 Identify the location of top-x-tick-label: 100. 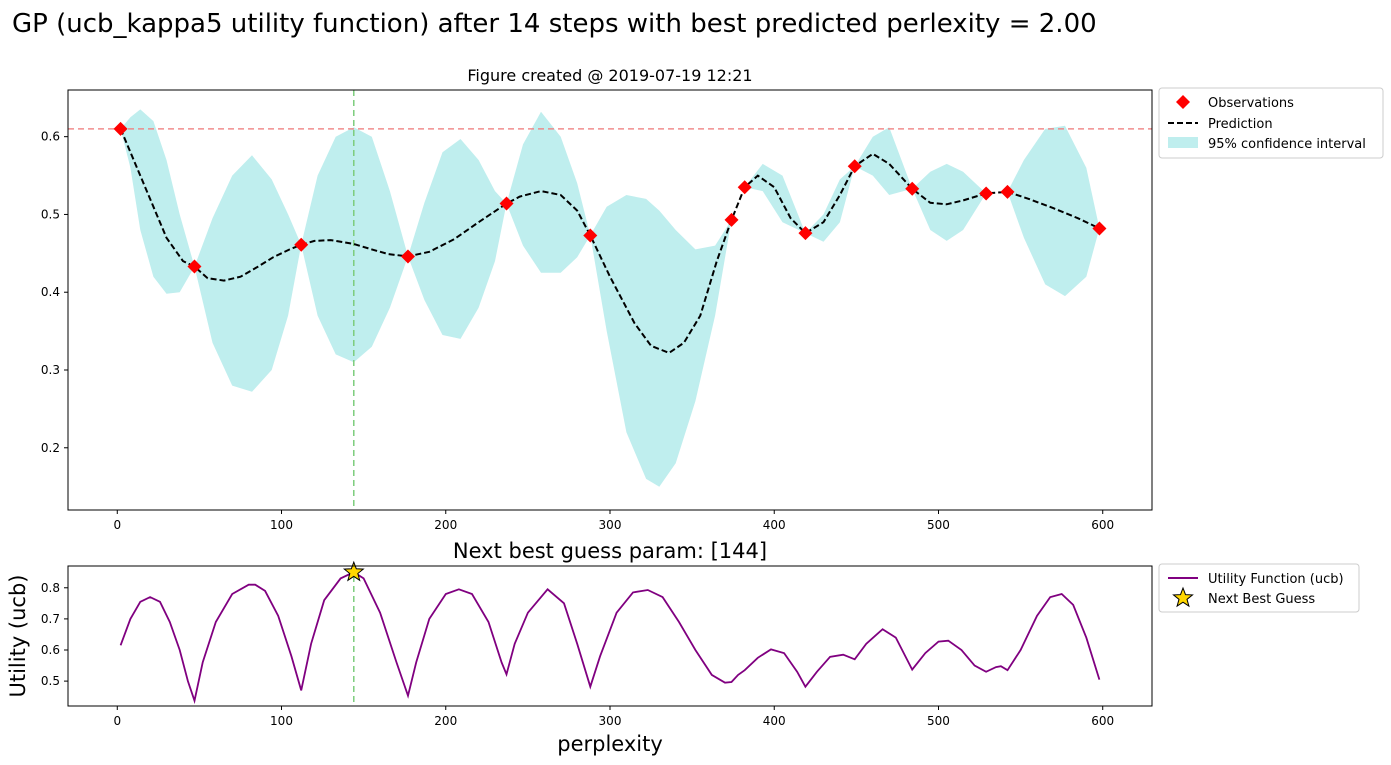
(281, 525).